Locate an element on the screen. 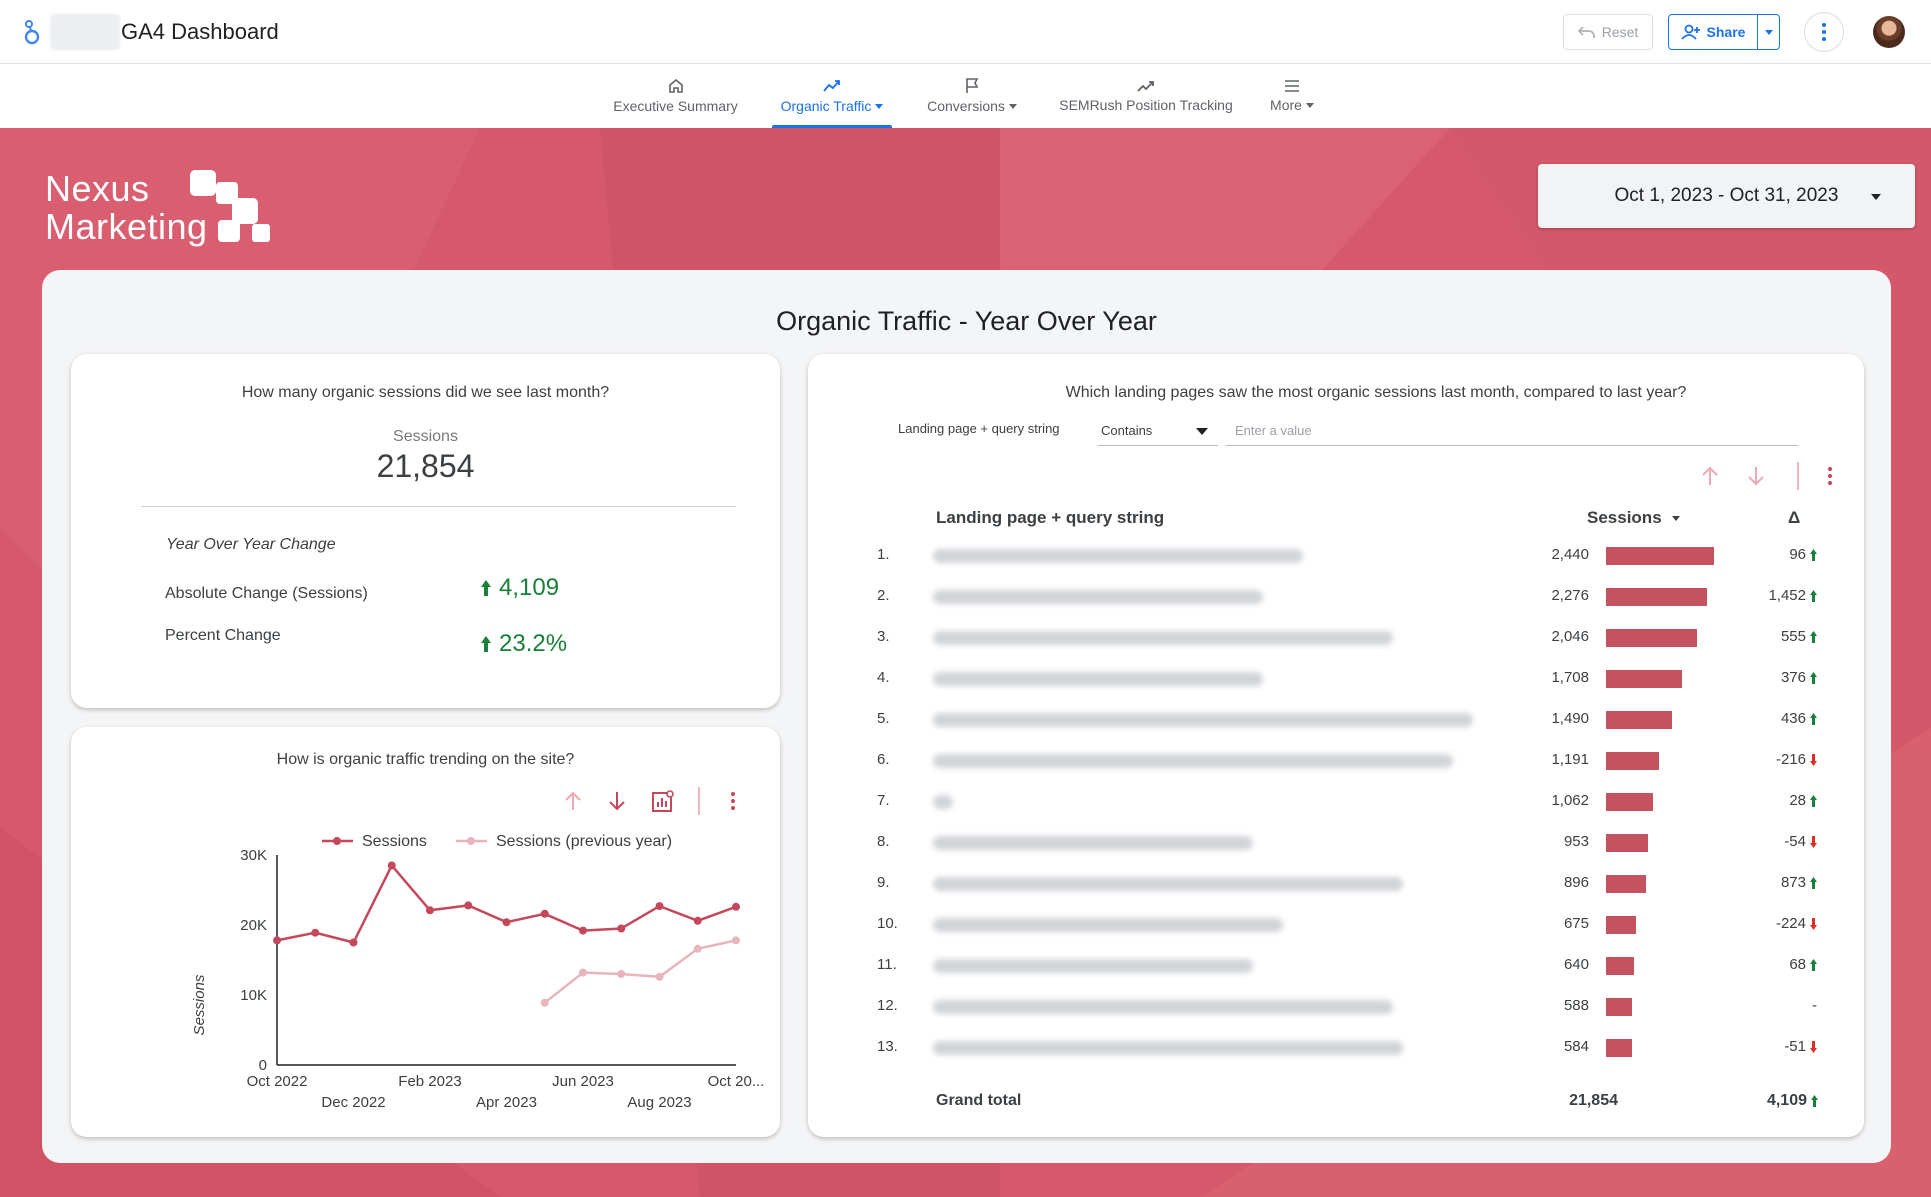 The height and width of the screenshot is (1197, 1931). table-row: 4. 1,708 376 is located at coordinates (1336, 679).